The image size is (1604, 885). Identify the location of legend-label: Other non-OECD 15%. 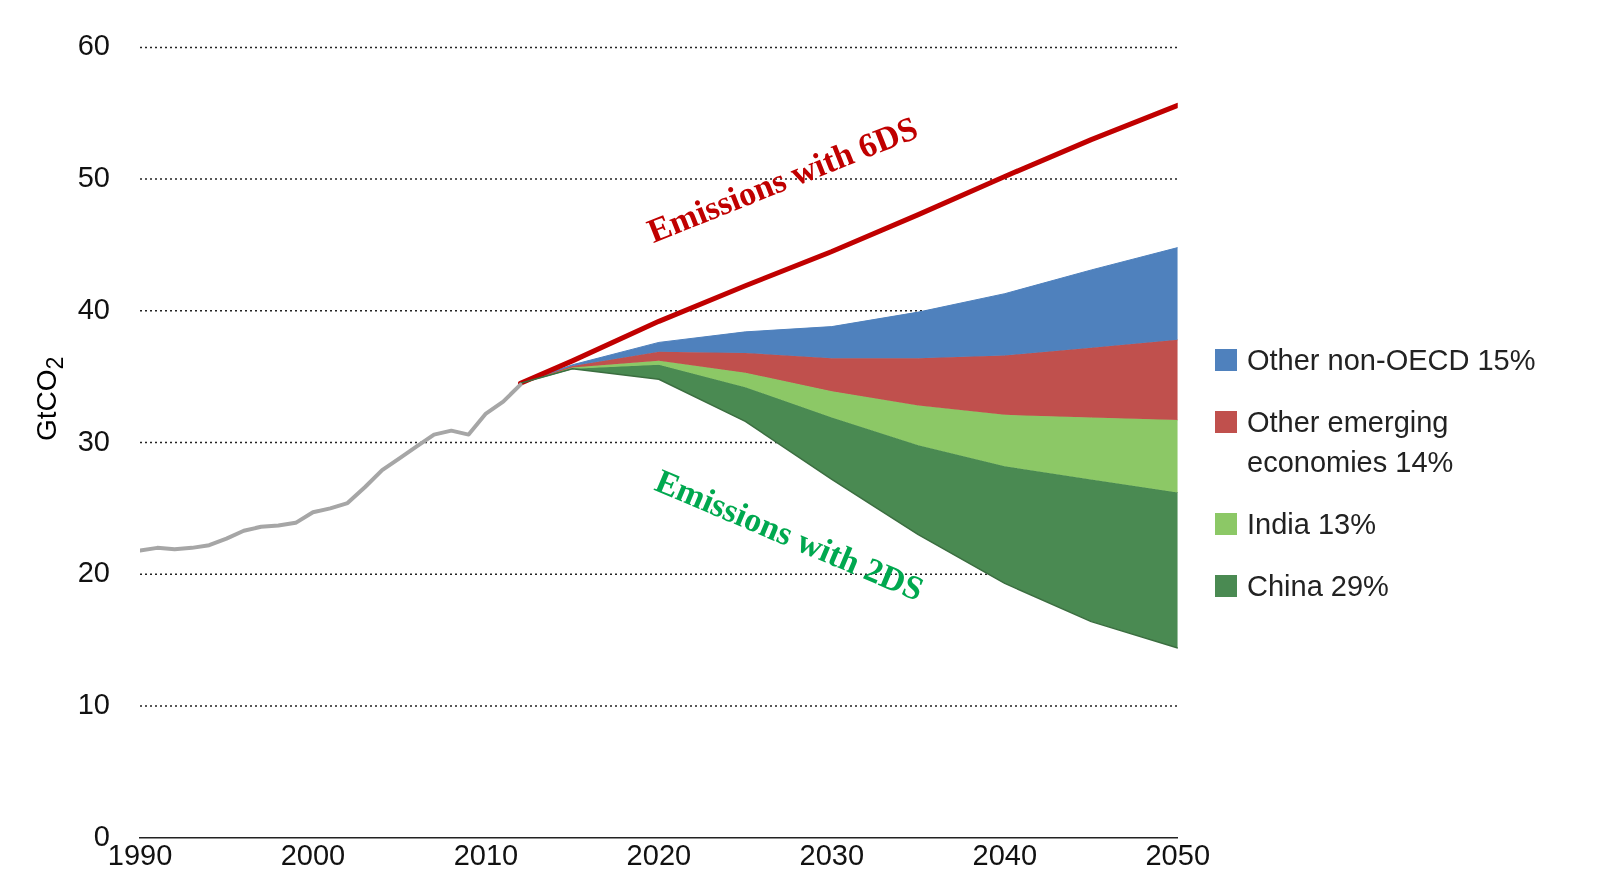
(1391, 360).